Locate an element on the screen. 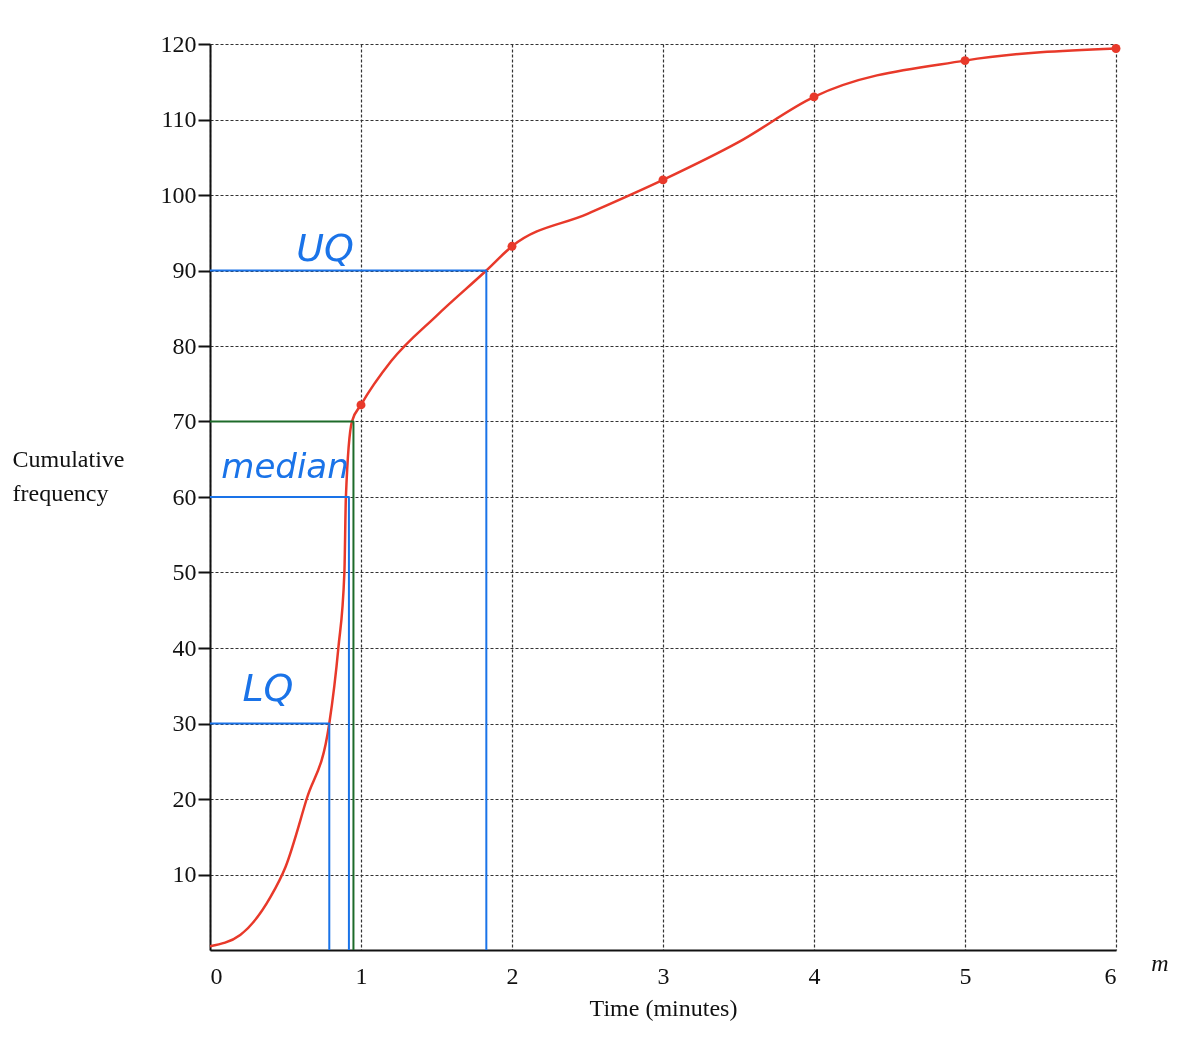 The height and width of the screenshot is (1040, 1180). y-tick-label: 60 is located at coordinates (184, 496).